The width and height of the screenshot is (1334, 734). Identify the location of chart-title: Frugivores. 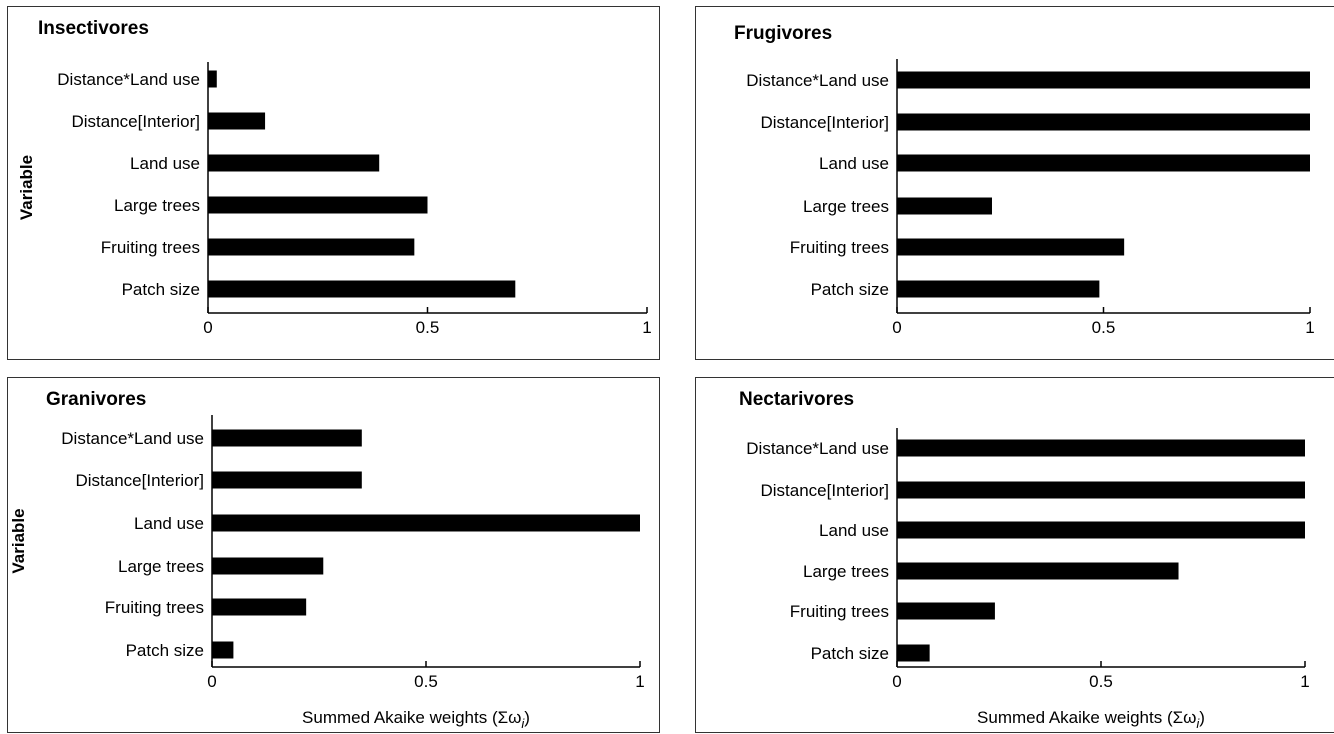
(783, 33).